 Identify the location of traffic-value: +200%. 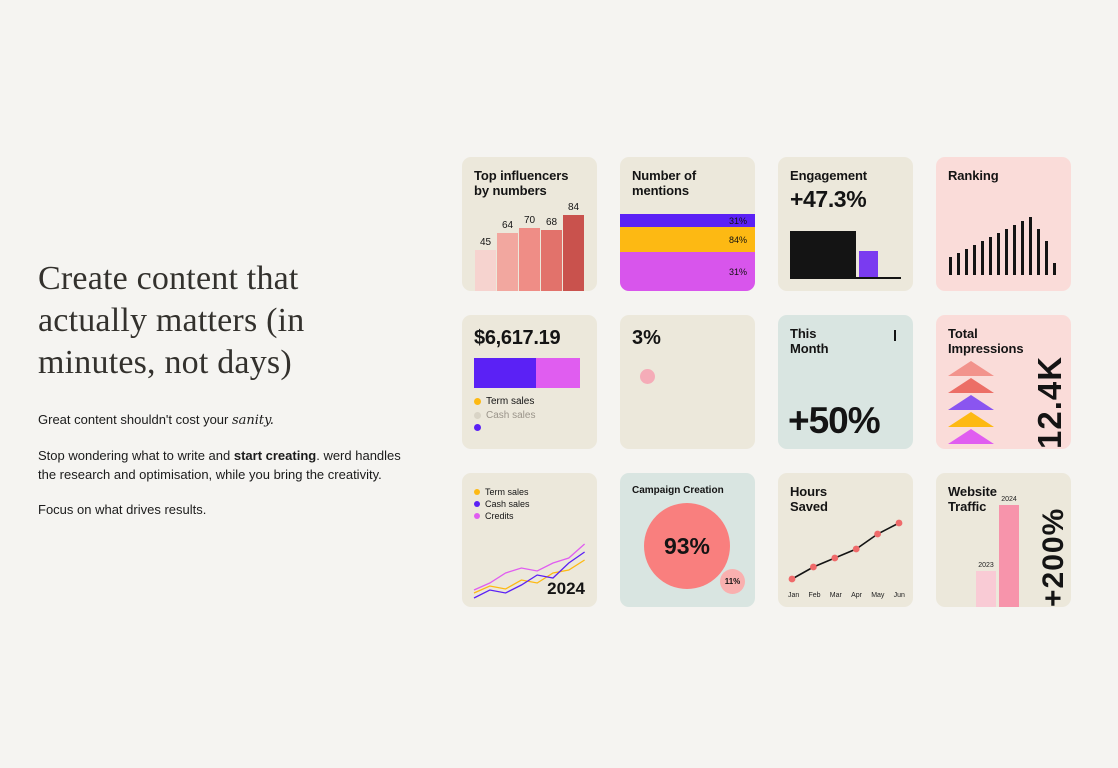
(1053, 557).